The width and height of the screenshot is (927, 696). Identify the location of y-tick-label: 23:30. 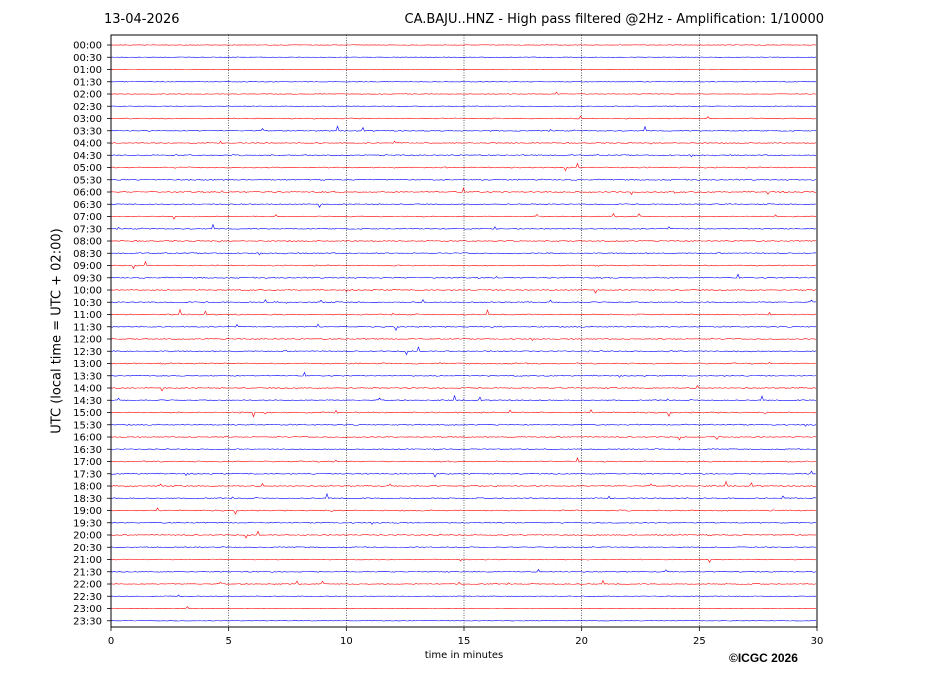
(87, 621).